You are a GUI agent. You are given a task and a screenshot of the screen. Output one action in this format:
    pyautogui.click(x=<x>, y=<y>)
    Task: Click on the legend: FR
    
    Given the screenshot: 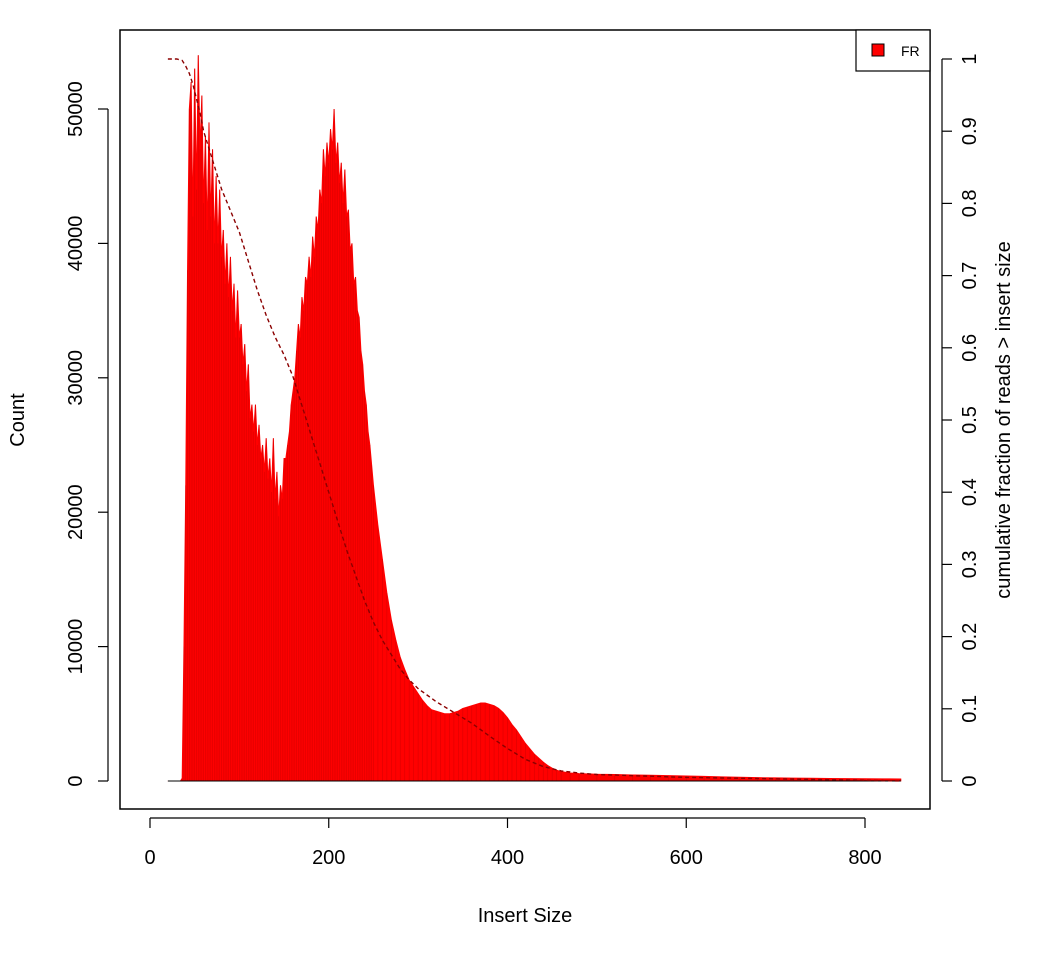 What is the action you would take?
    pyautogui.click(x=893, y=50)
    